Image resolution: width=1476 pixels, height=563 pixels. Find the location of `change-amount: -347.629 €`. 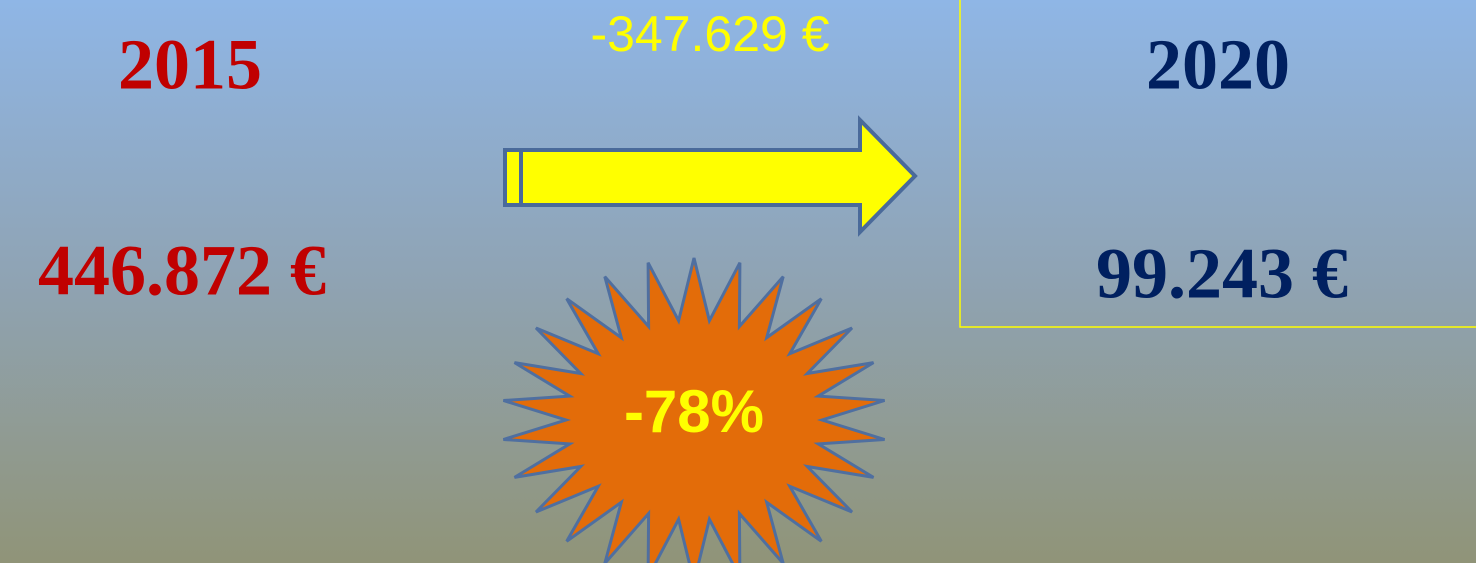

change-amount: -347.629 € is located at coordinates (709, 34).